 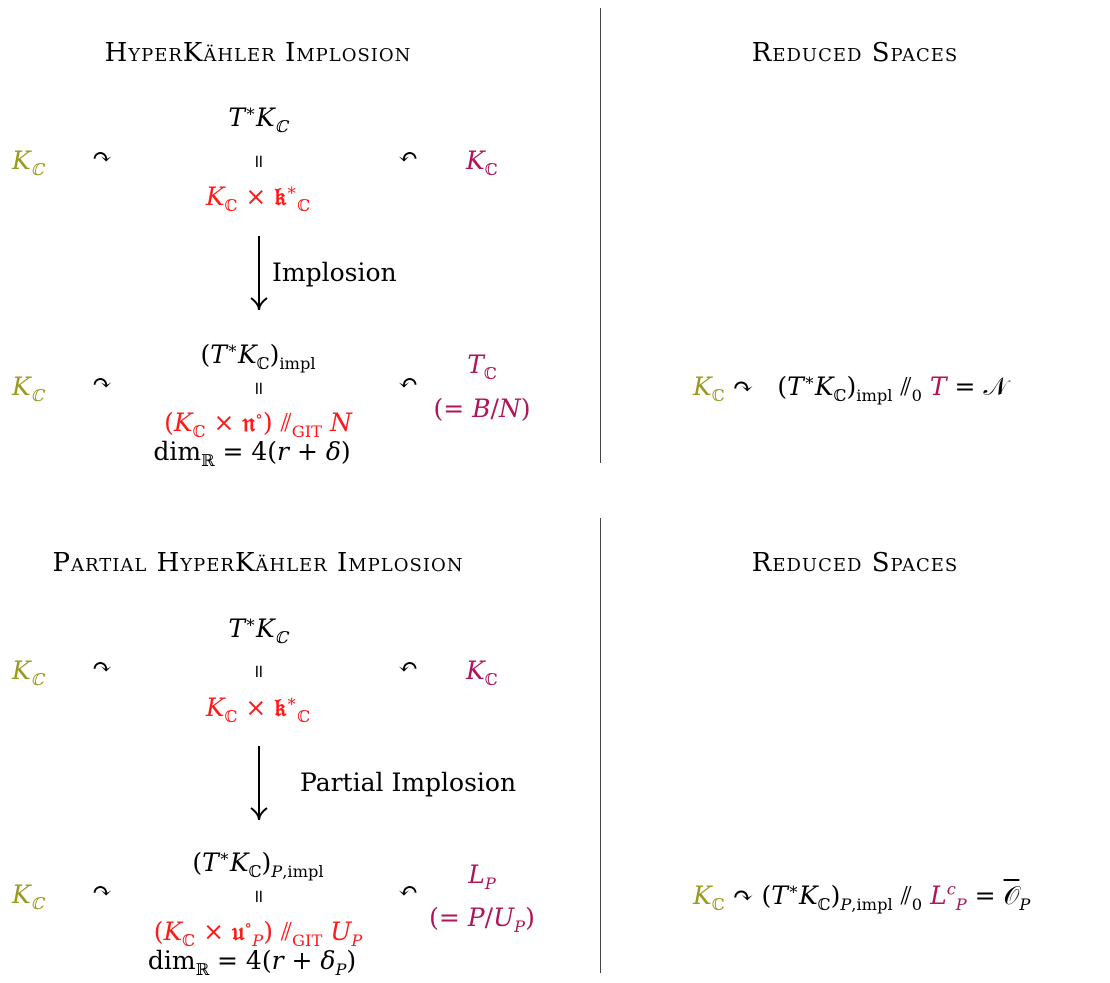 What do you see at coordinates (252, 962) in the screenshot?
I see `bottom-dimension: dimℝ = 4(r + δP)` at bounding box center [252, 962].